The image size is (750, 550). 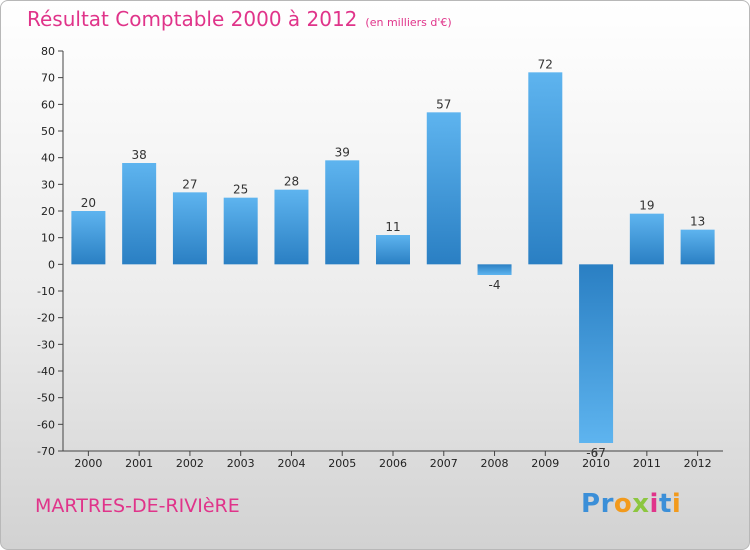 What do you see at coordinates (46, 318) in the screenshot?
I see `y-tick-label: -20` at bounding box center [46, 318].